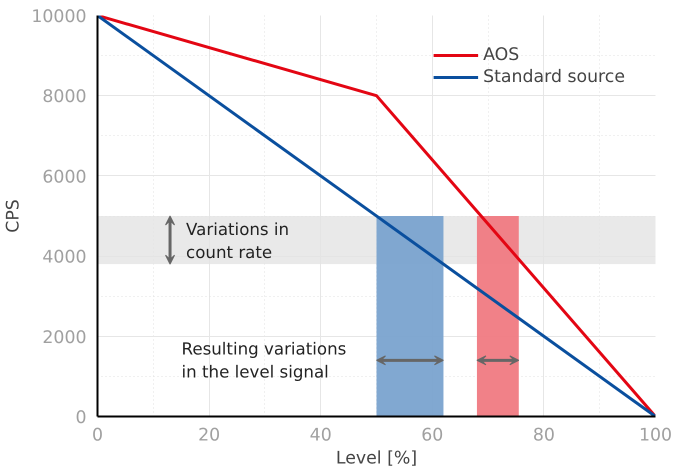 Image resolution: width=675 pixels, height=471 pixels. Describe the element at coordinates (264, 360) in the screenshot. I see `annotation: Resulting variations in the level signal` at that location.